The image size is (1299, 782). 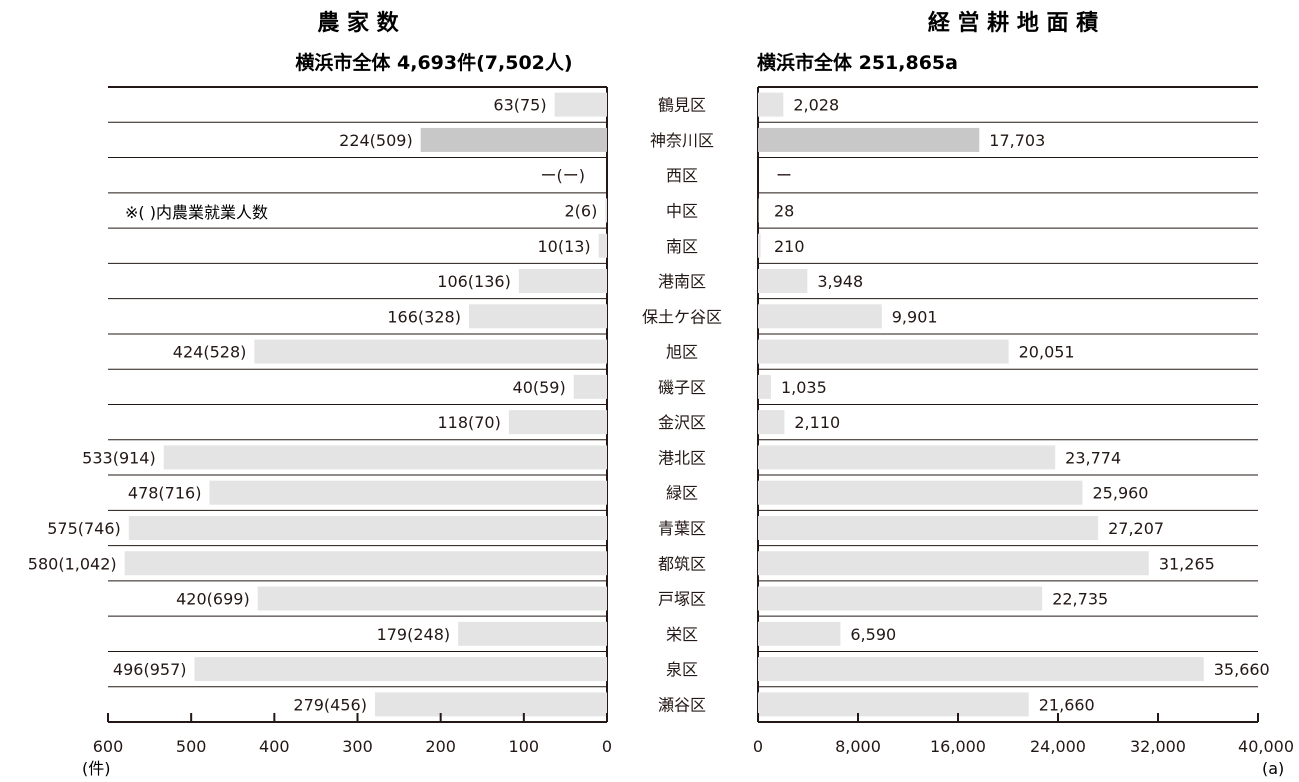 What do you see at coordinates (682, 175) in the screenshot?
I see `category-label: 西区` at bounding box center [682, 175].